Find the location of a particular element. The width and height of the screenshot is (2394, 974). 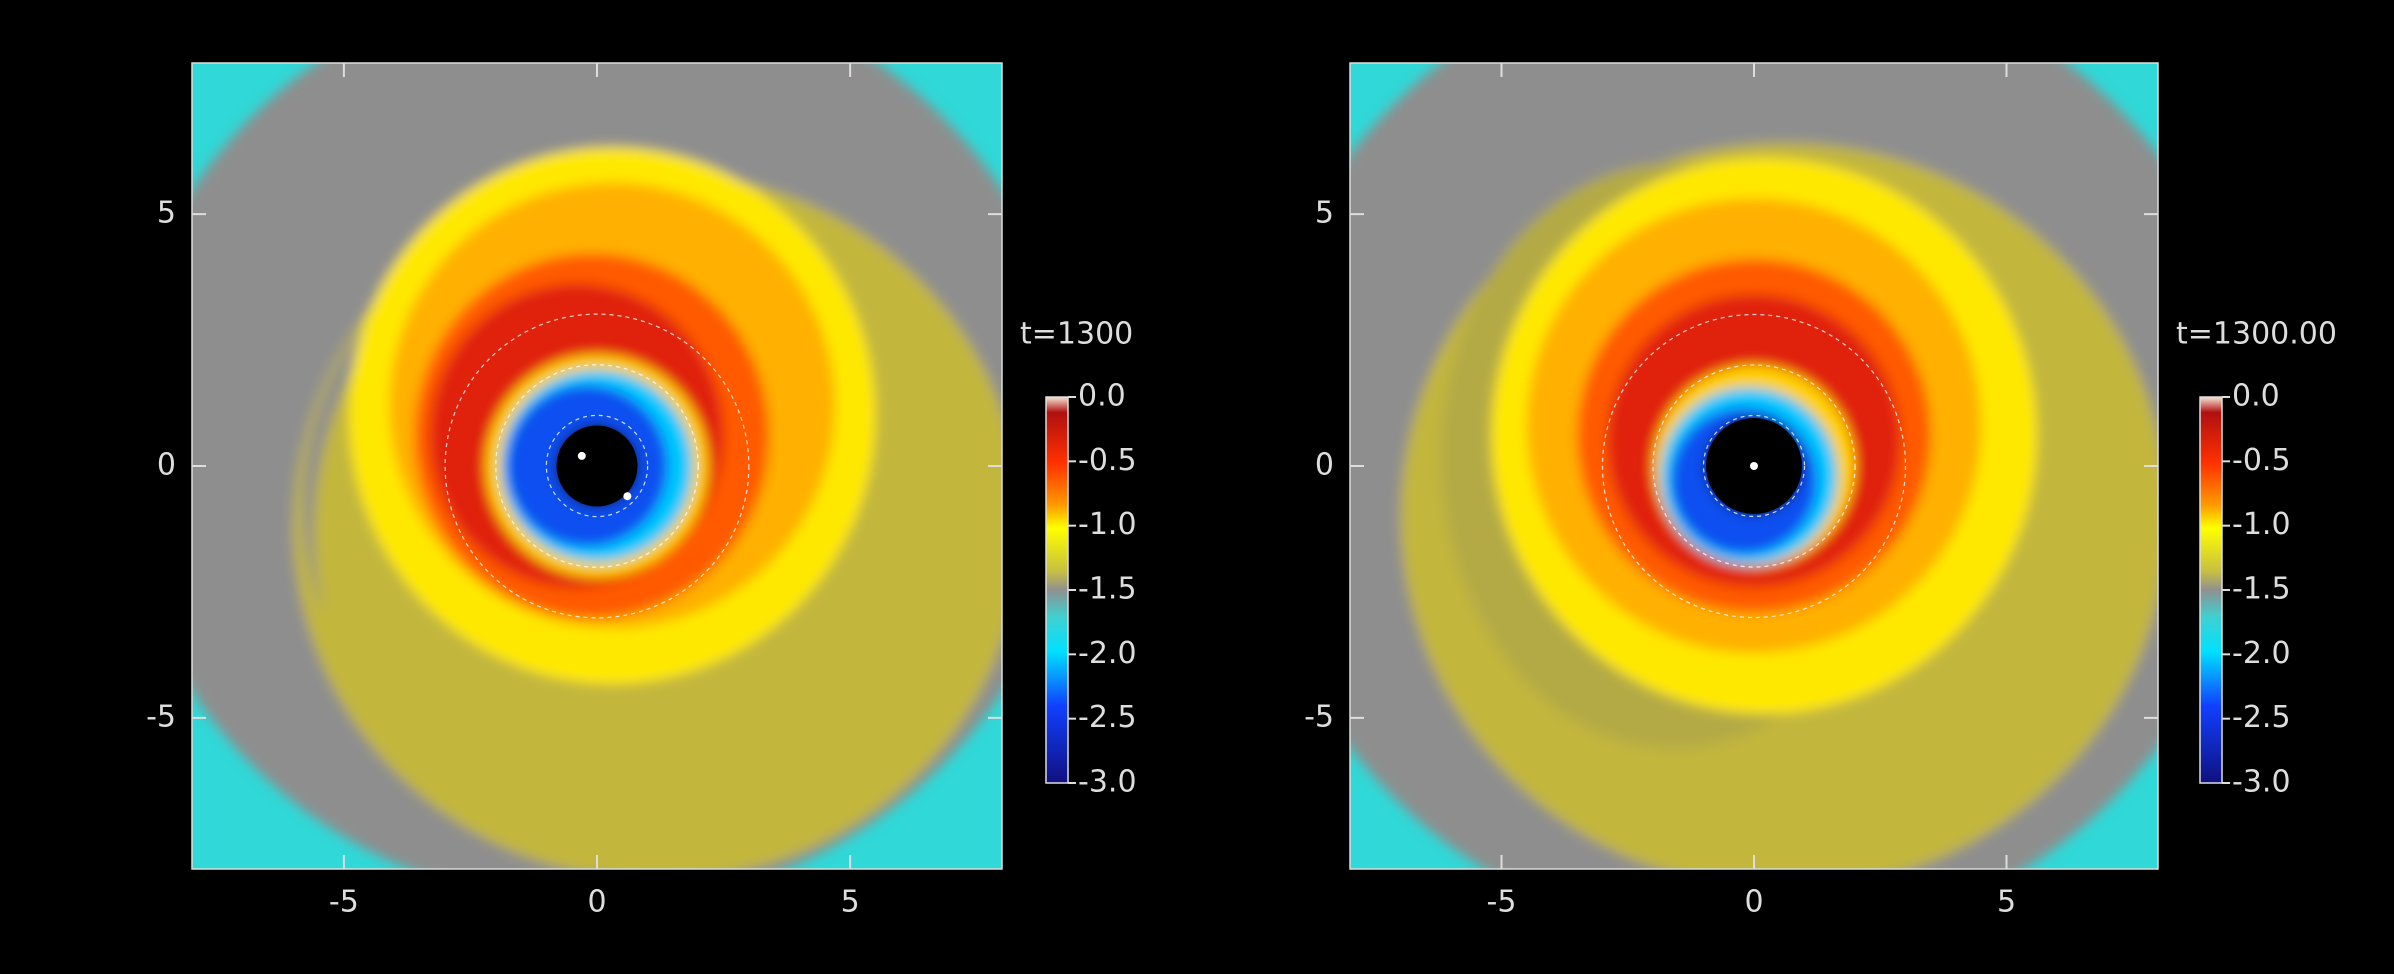

center is located at coordinates (597, 466).